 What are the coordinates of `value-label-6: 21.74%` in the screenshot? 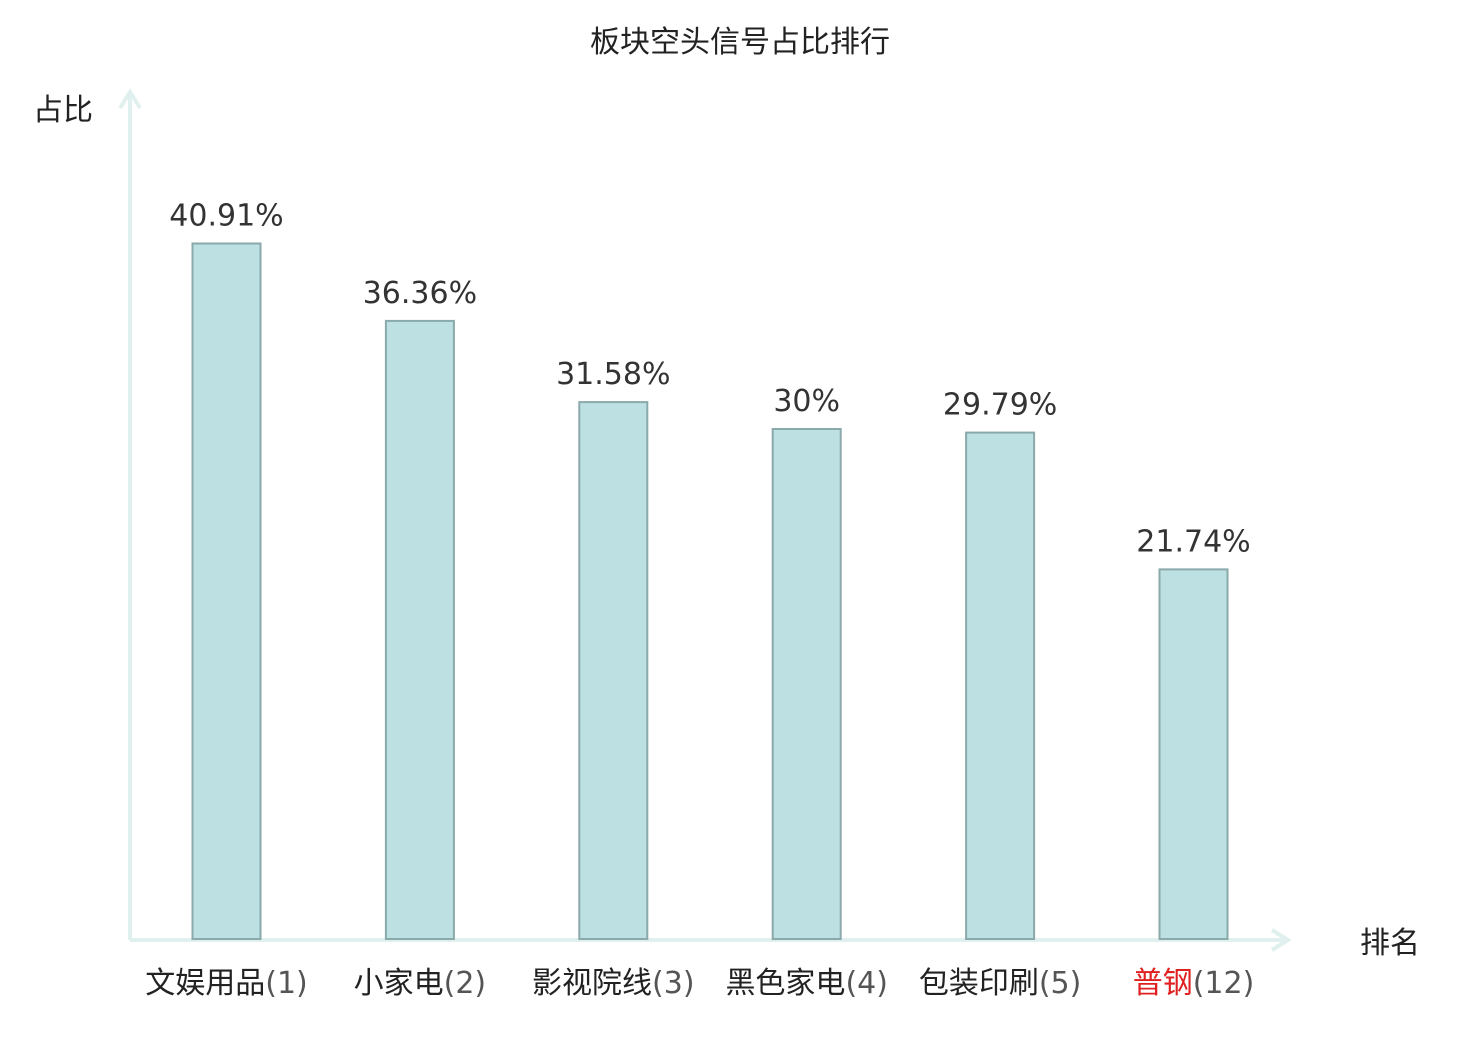 It's located at (1193, 541).